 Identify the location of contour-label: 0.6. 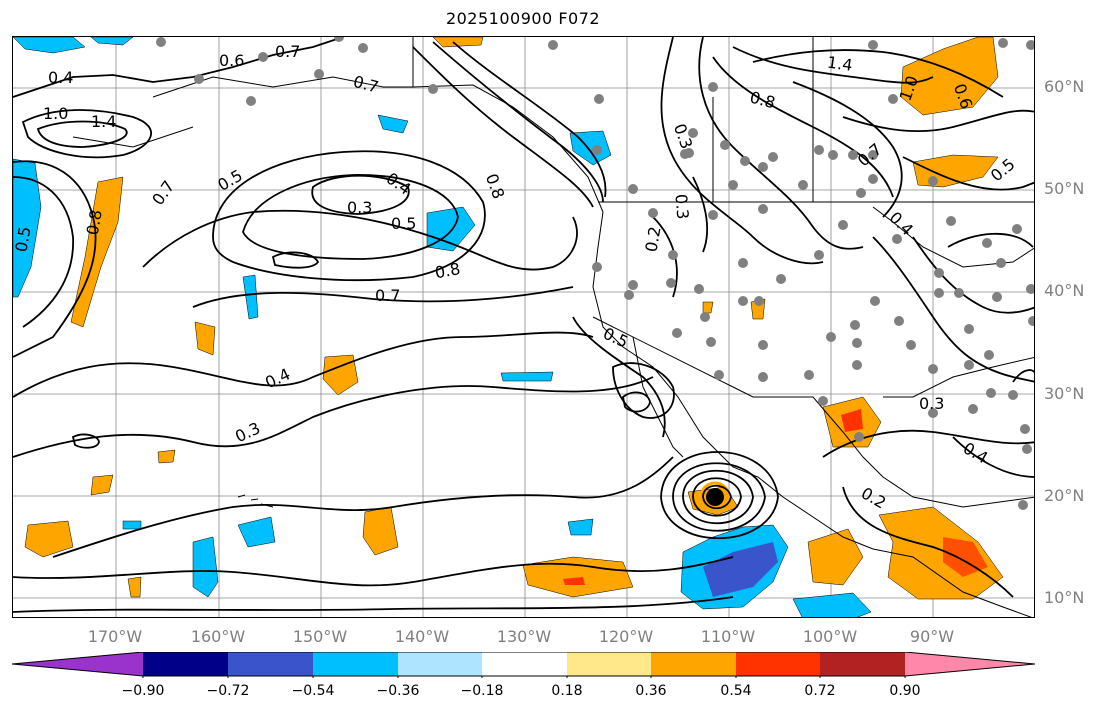
(231, 60).